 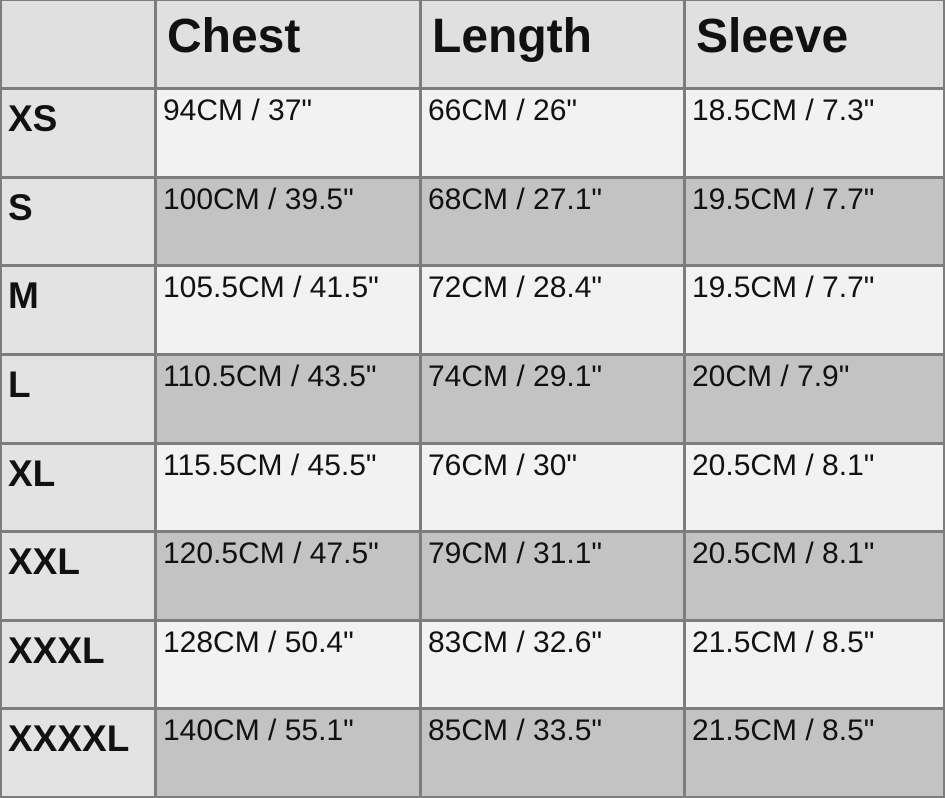 What do you see at coordinates (288, 44) in the screenshot?
I see `column-header: Chest` at bounding box center [288, 44].